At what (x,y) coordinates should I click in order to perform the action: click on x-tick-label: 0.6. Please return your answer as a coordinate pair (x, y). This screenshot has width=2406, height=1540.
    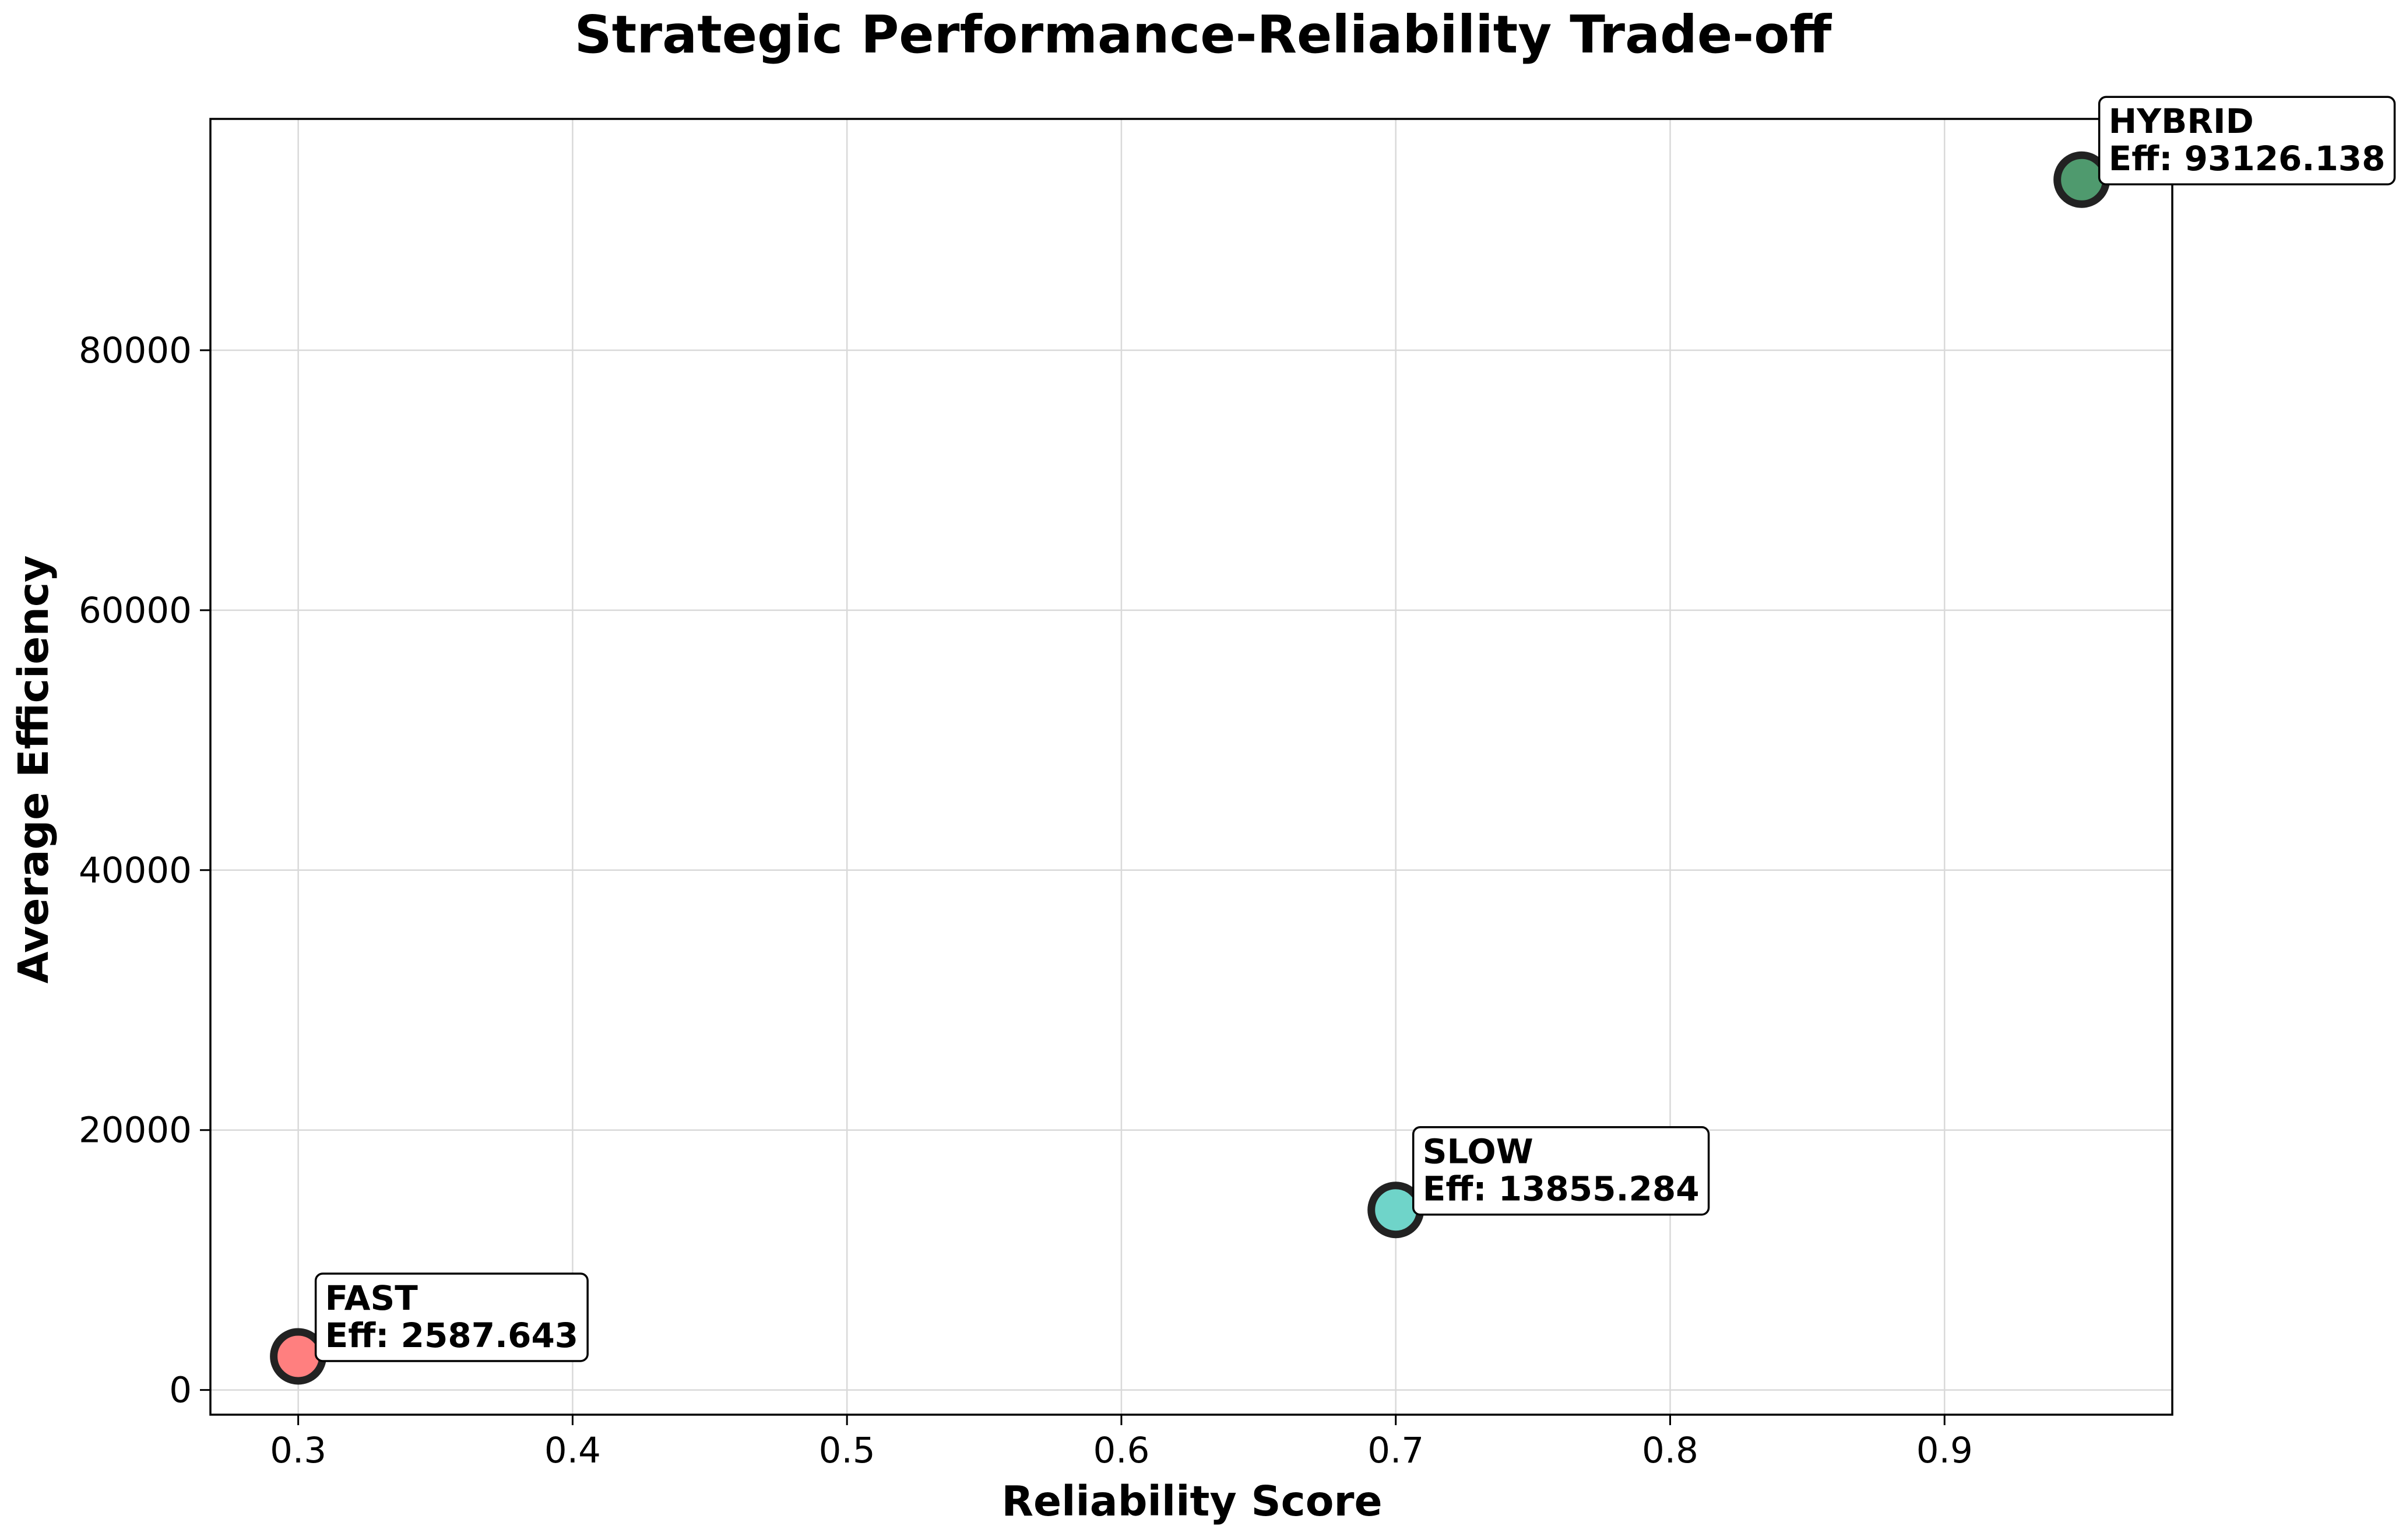
    Looking at the image, I should click on (1121, 1451).